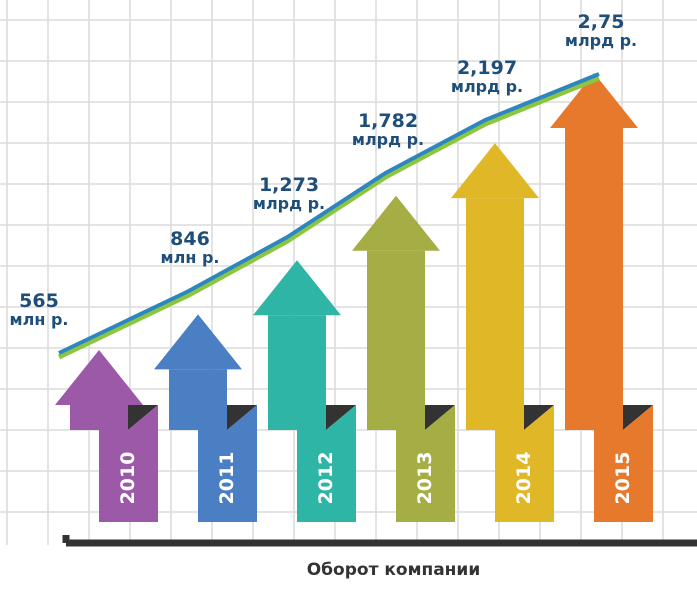  What do you see at coordinates (393, 570) in the screenshot?
I see `x-axis-title: Оборот компании` at bounding box center [393, 570].